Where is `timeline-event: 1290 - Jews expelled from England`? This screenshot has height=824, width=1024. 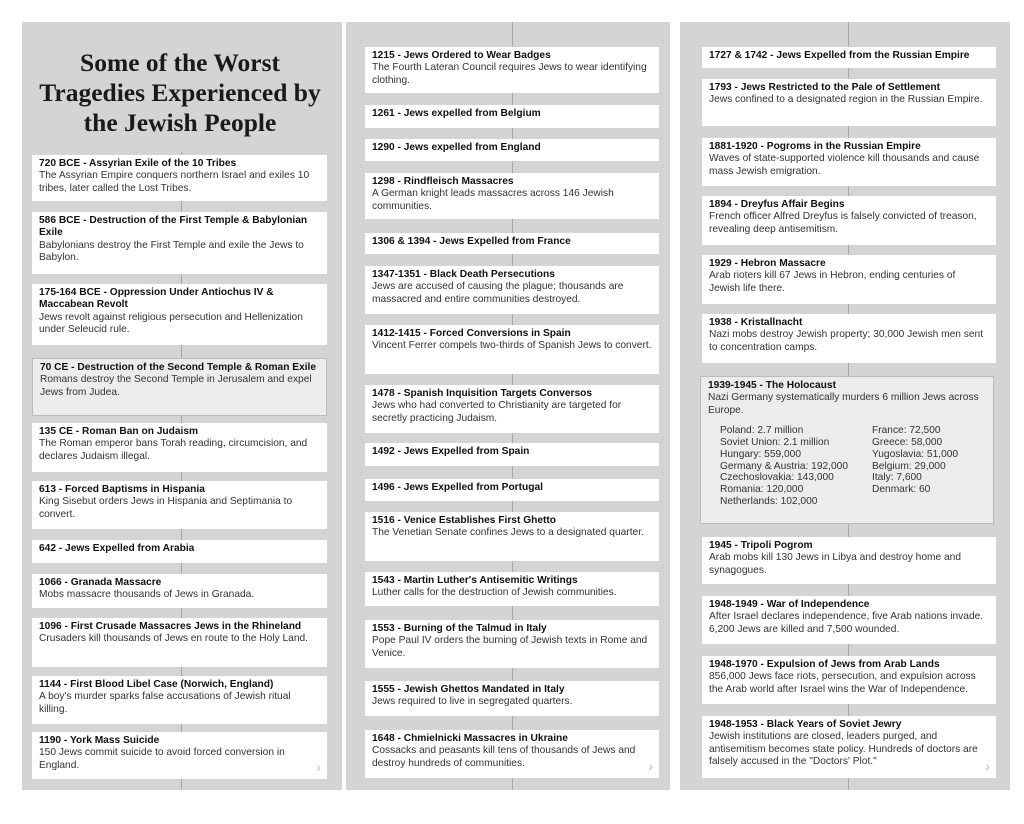 timeline-event: 1290 - Jews expelled from England is located at coordinates (512, 150).